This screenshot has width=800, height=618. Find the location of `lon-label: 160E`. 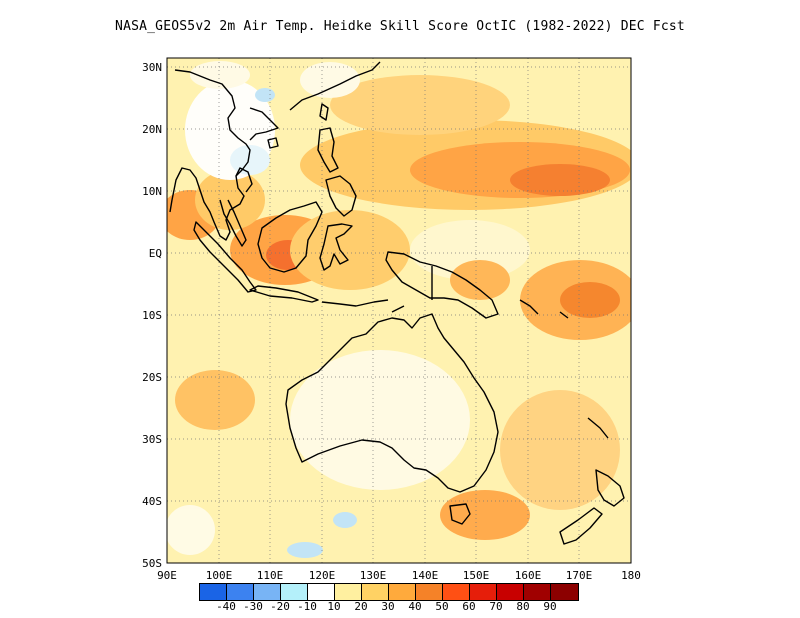

lon-label: 160E is located at coordinates (528, 575).